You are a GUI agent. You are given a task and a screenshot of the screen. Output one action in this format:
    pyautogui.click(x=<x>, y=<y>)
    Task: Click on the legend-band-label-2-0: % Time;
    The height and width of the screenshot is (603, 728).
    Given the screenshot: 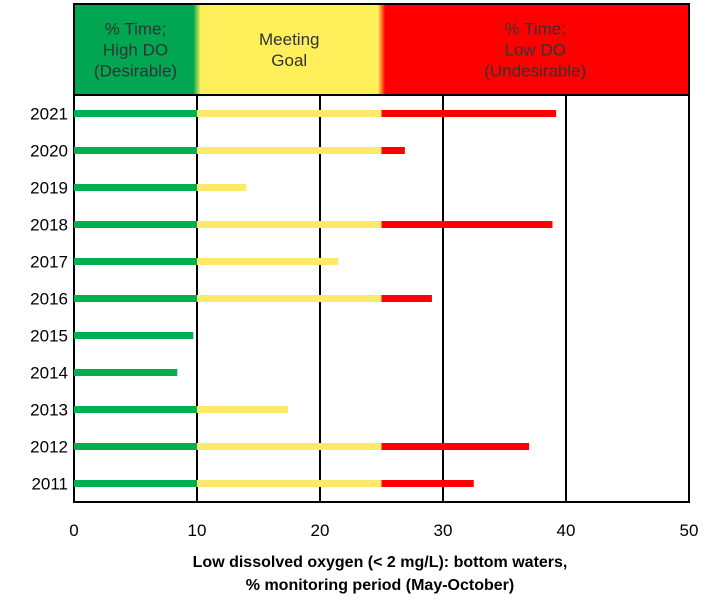 What is the action you would take?
    pyautogui.click(x=535, y=29)
    